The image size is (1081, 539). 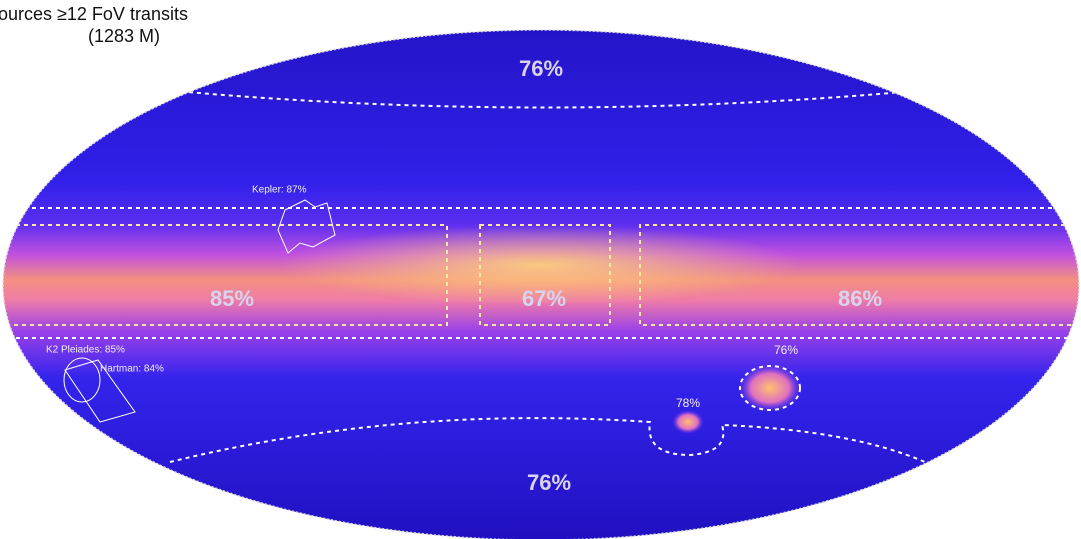 I want to click on header-line: (1283 M), so click(x=124, y=36).